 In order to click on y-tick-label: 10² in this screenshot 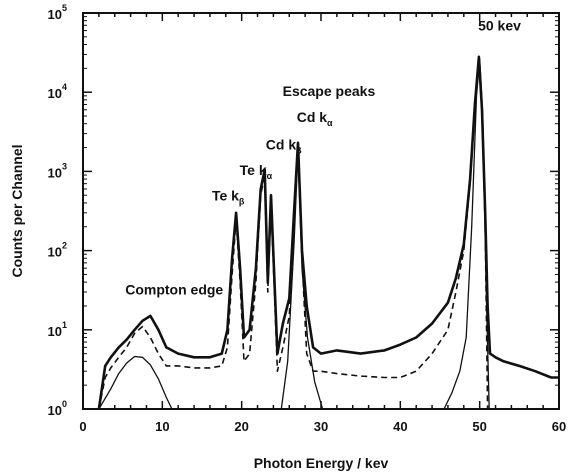, I will do `click(57, 250)`.